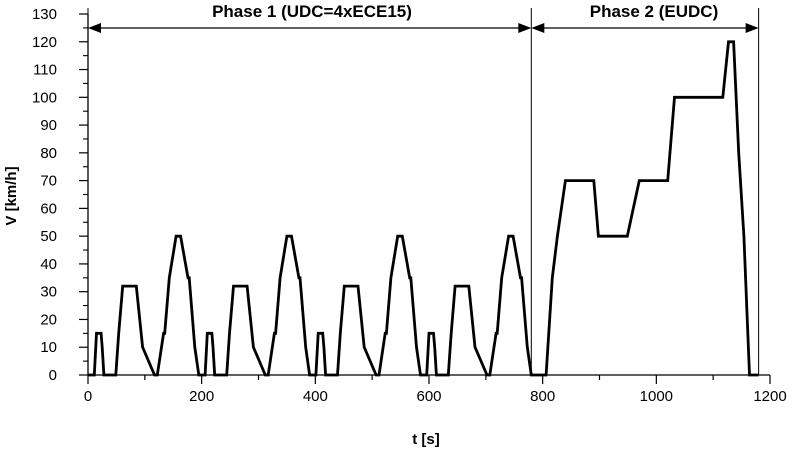 Image resolution: width=799 pixels, height=452 pixels. I want to click on y-tick-label: 10, so click(48, 347).